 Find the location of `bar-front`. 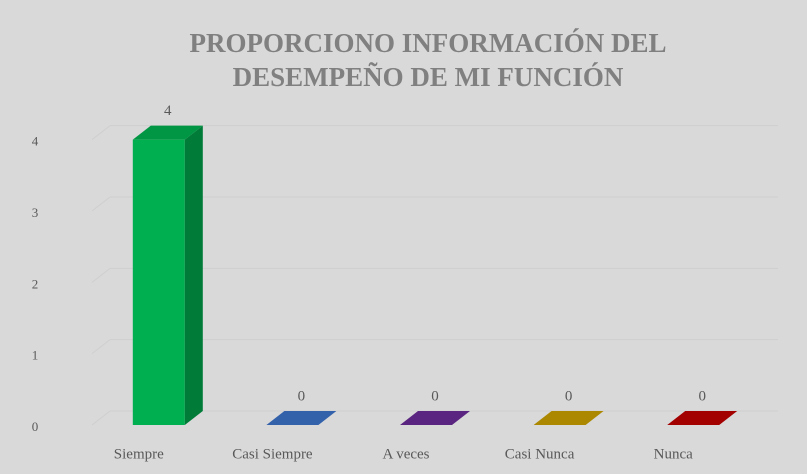

bar-front is located at coordinates (158, 282).